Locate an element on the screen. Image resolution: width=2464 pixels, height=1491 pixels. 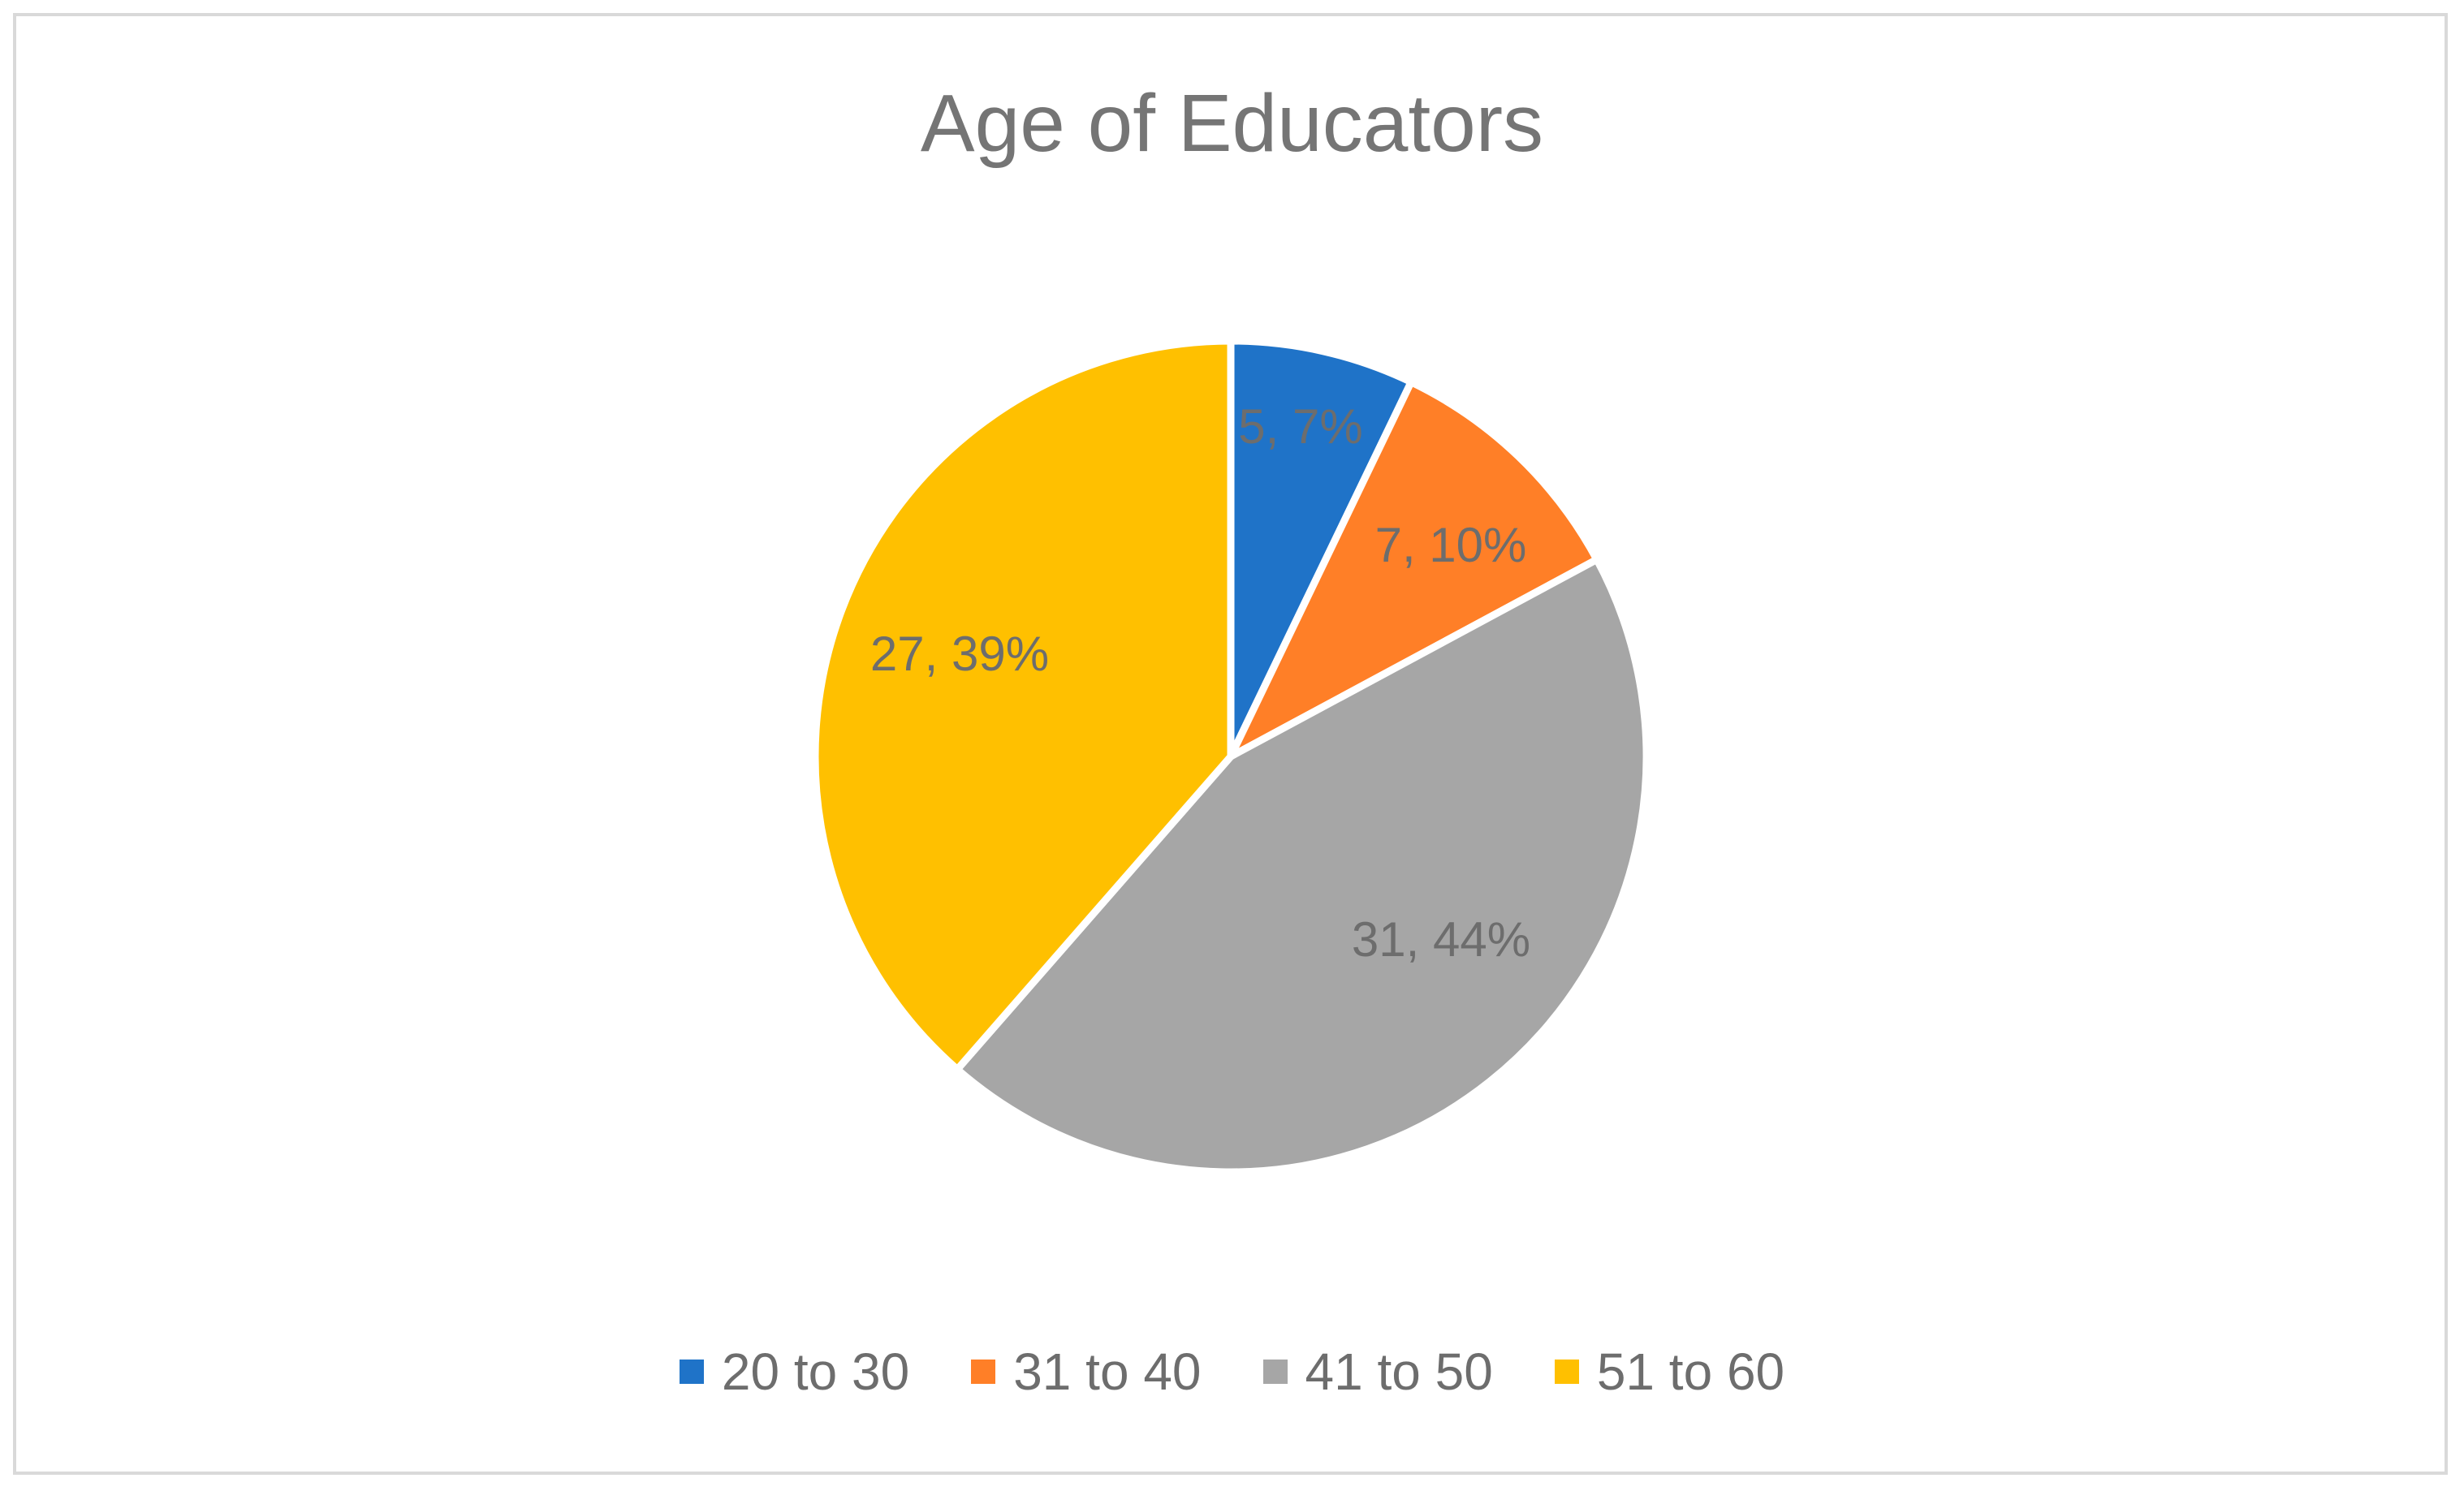
chart-title: Age of Educators is located at coordinates (1232, 123).